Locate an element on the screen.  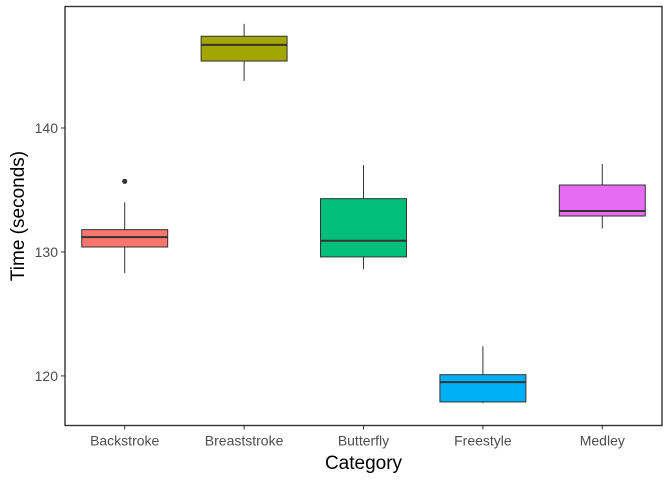
x-tick-label-backstroke: Backstroke is located at coordinates (124, 441).